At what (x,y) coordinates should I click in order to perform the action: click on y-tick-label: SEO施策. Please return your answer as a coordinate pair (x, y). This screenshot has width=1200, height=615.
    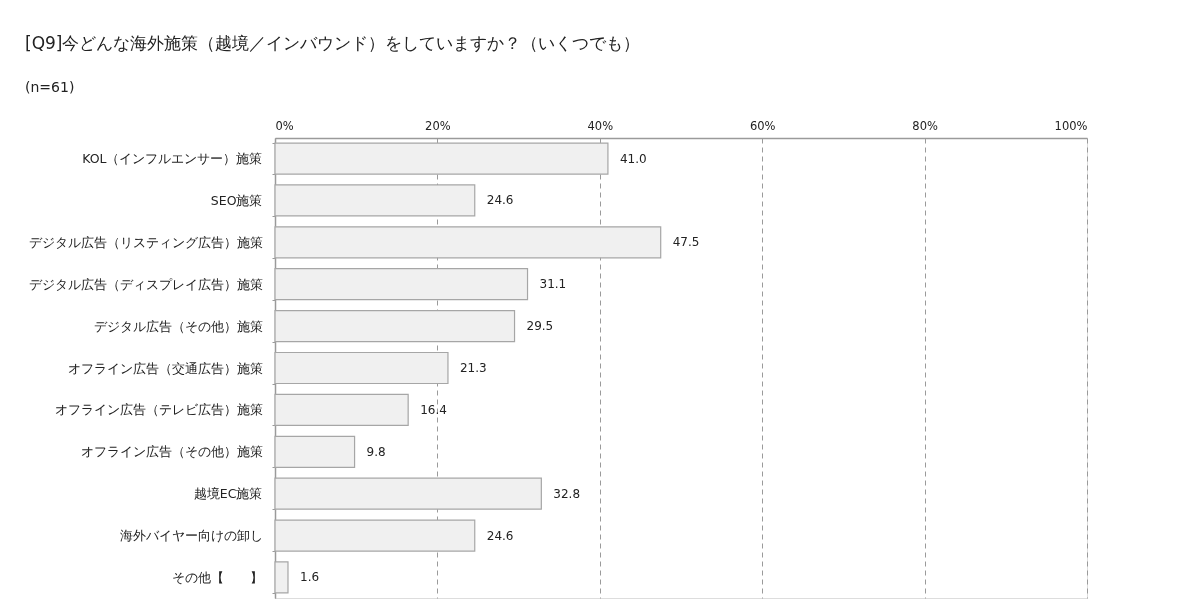
    Looking at the image, I should click on (236, 200).